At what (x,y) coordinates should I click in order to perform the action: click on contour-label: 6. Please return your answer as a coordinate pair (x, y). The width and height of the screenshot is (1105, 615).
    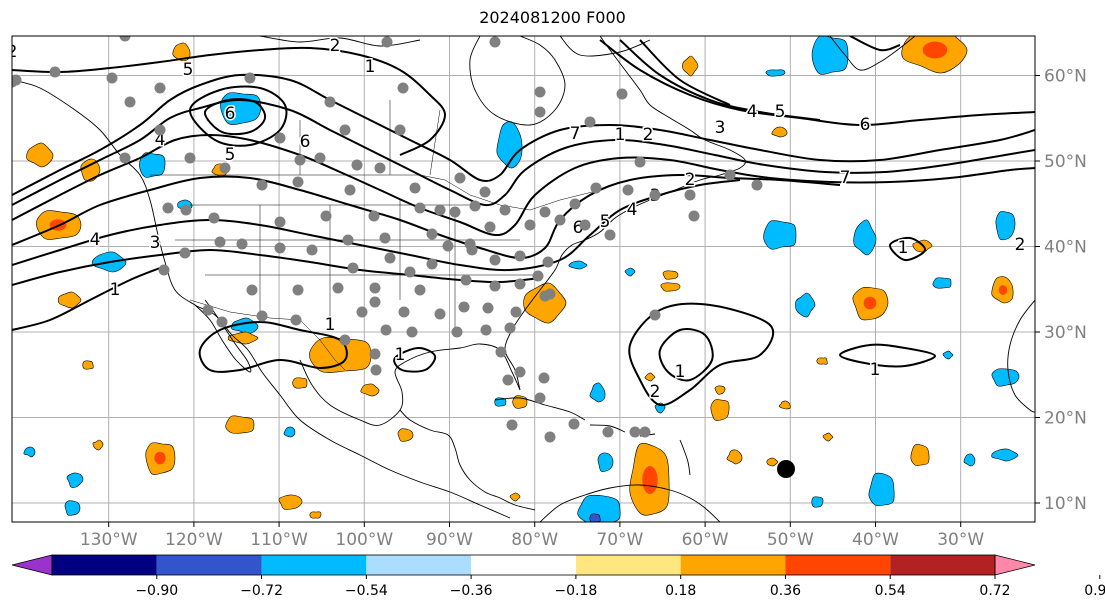
    Looking at the image, I should click on (230, 114).